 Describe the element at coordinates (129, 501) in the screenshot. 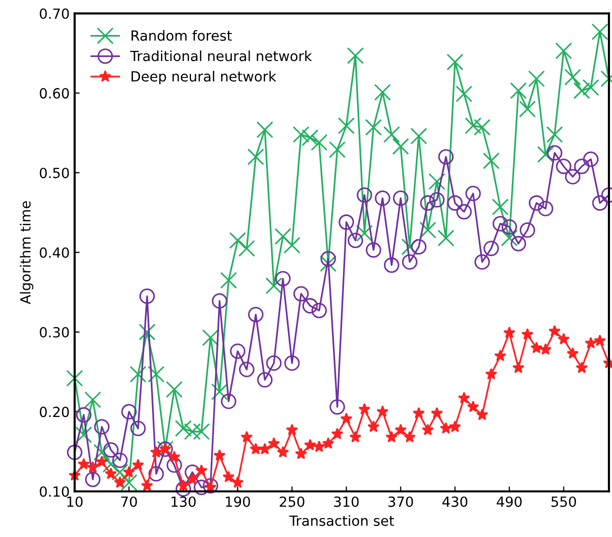

I see `x-tick-label: 70` at that location.